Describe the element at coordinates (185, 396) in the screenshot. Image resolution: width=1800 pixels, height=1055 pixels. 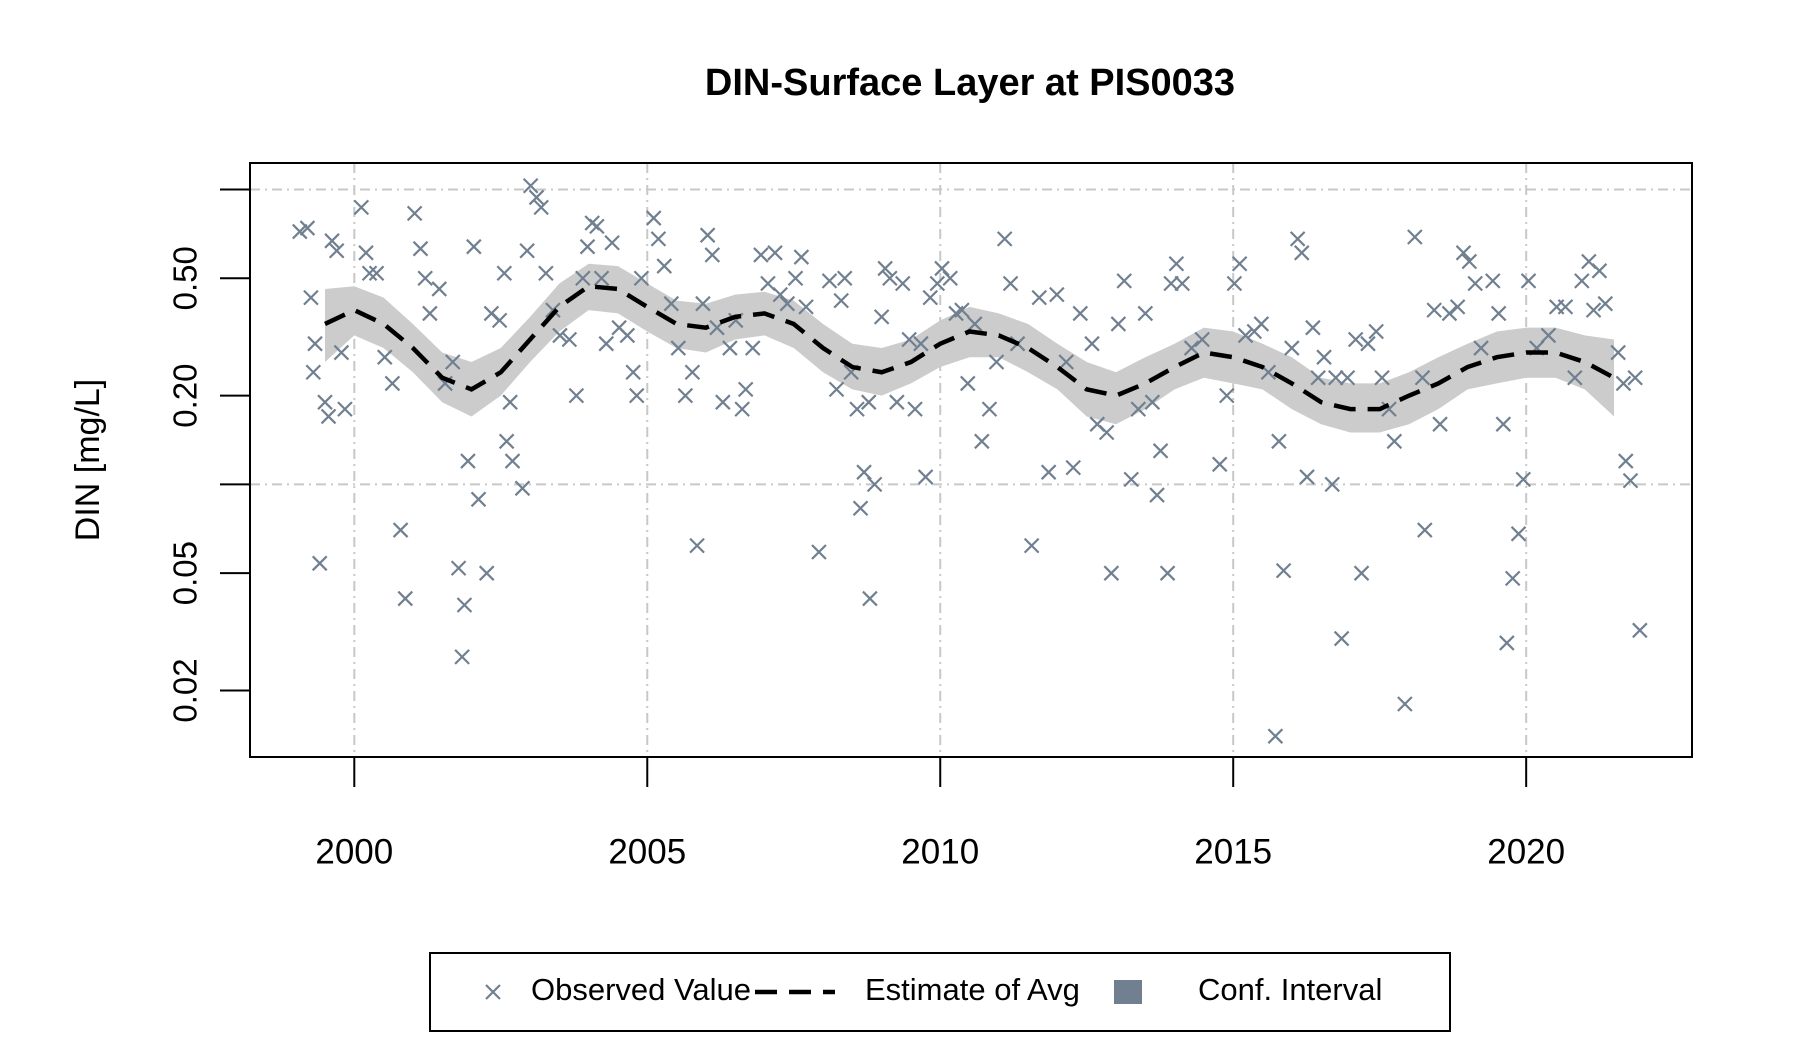
I see `y-tick-label: 0.20` at that location.